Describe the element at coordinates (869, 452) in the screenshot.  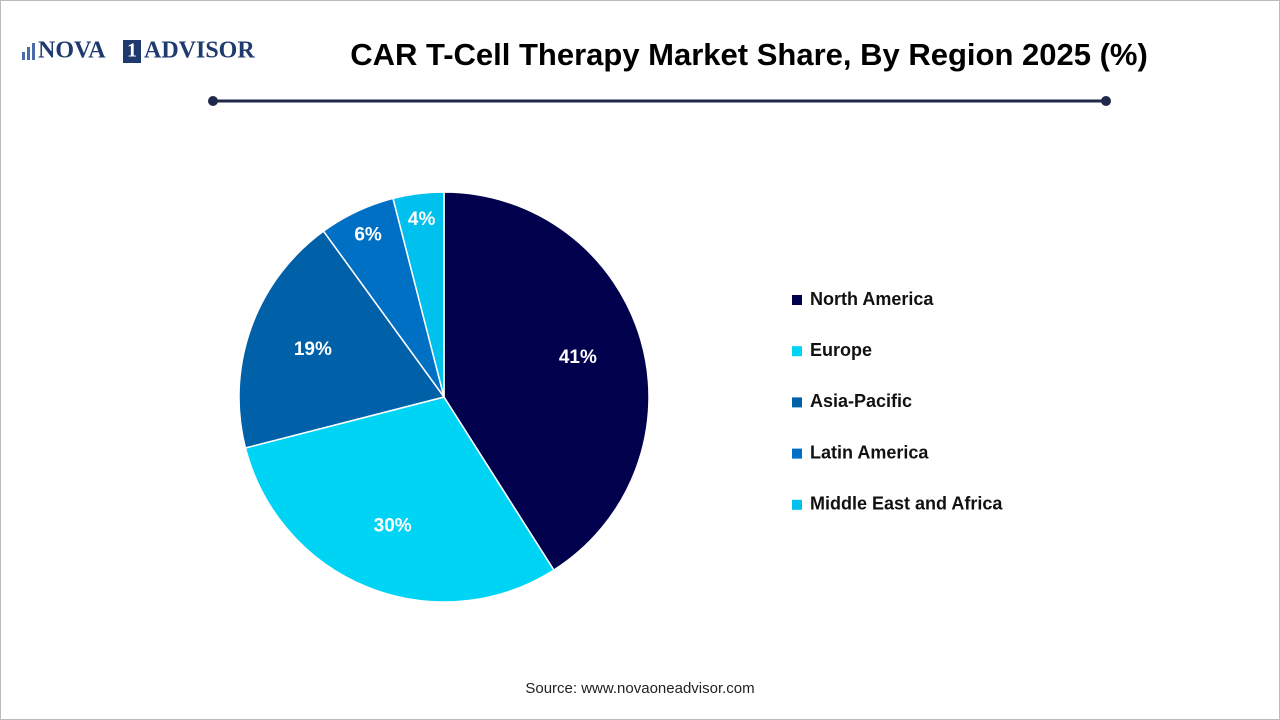
I see `legend-label: Latin America` at that location.